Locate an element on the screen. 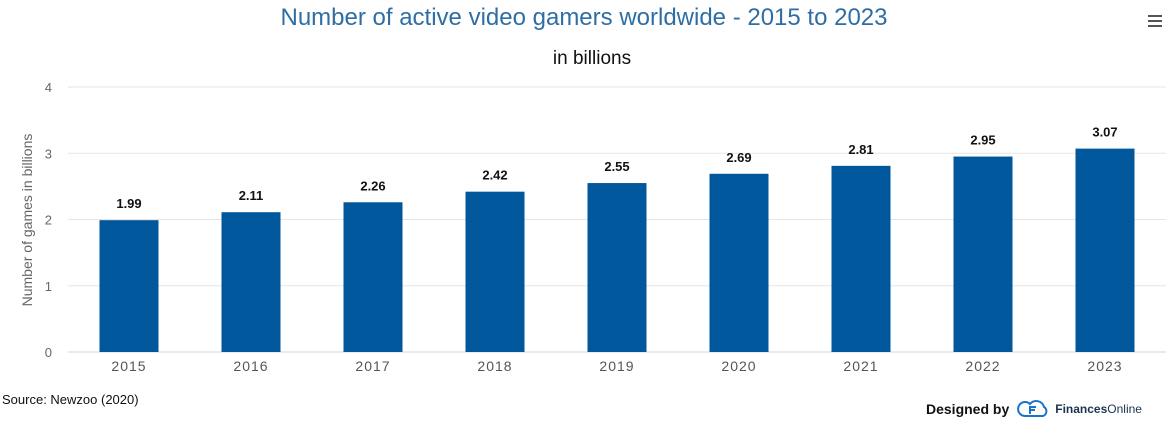 The image size is (1168, 426). bar-2023 is located at coordinates (1105, 250).